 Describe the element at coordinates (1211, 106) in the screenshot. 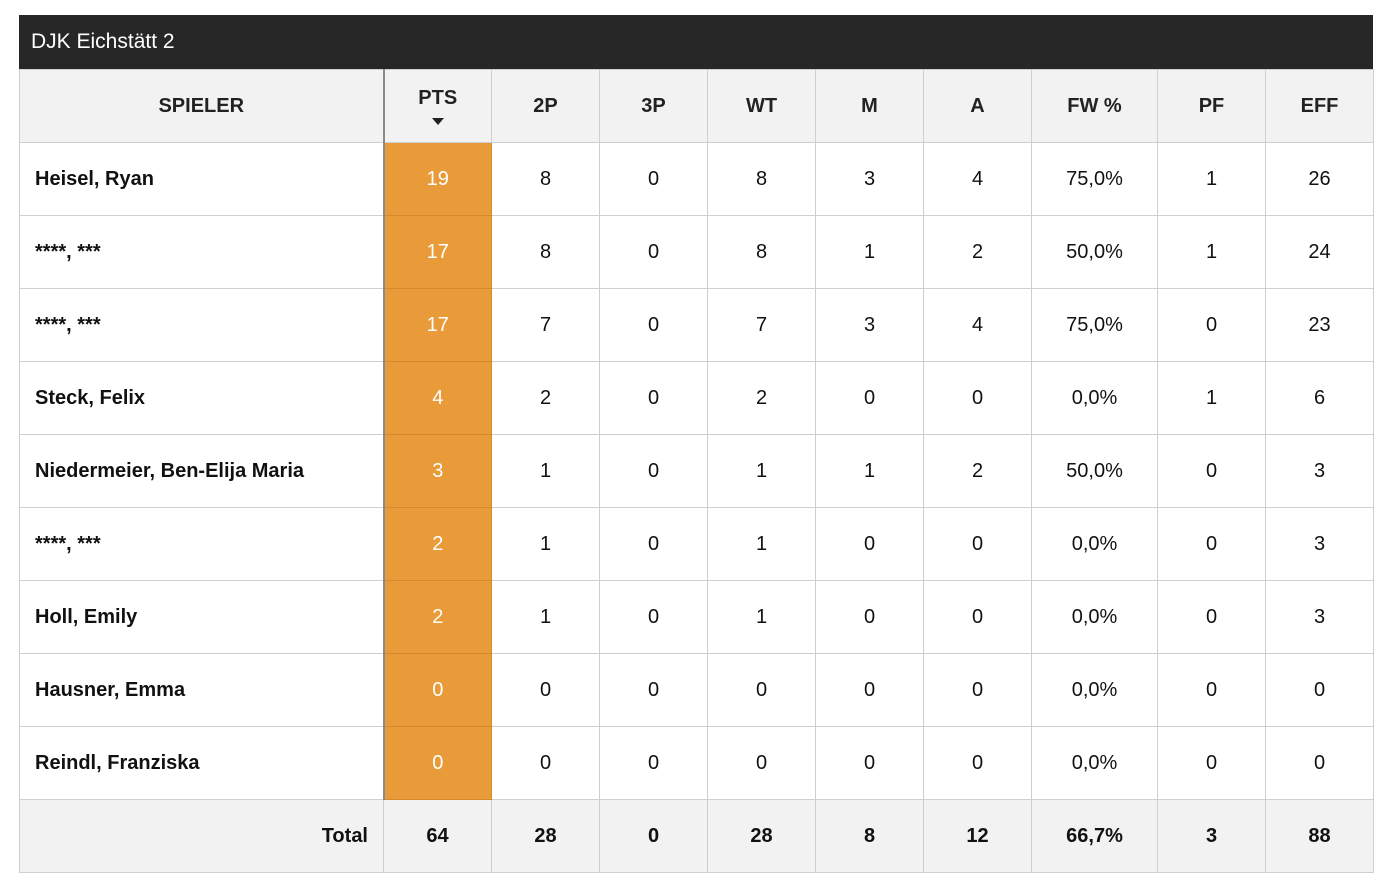

I see `column-header-pf: PF` at that location.